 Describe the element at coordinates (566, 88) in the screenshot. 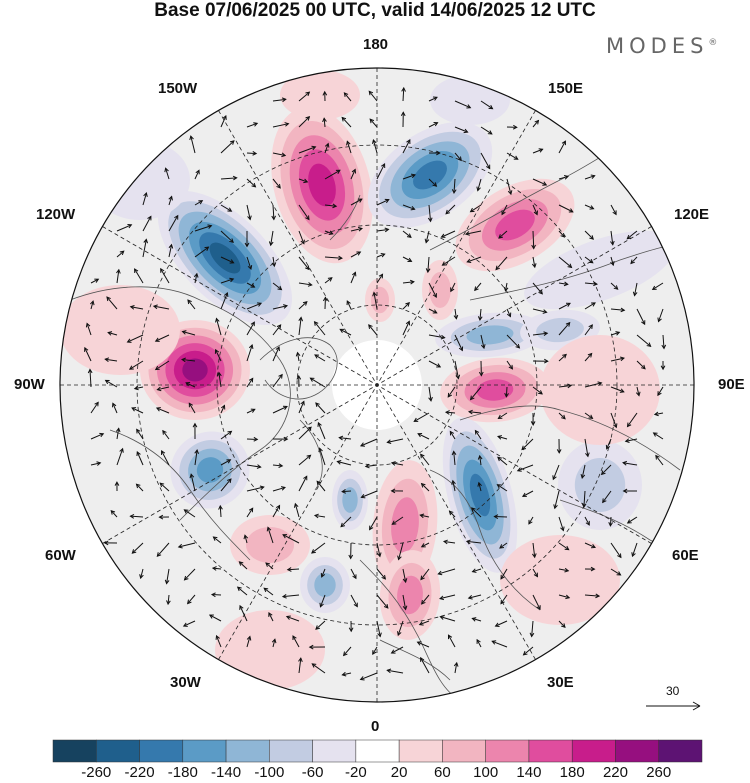

I see `lon-label-150e: 150E` at that location.